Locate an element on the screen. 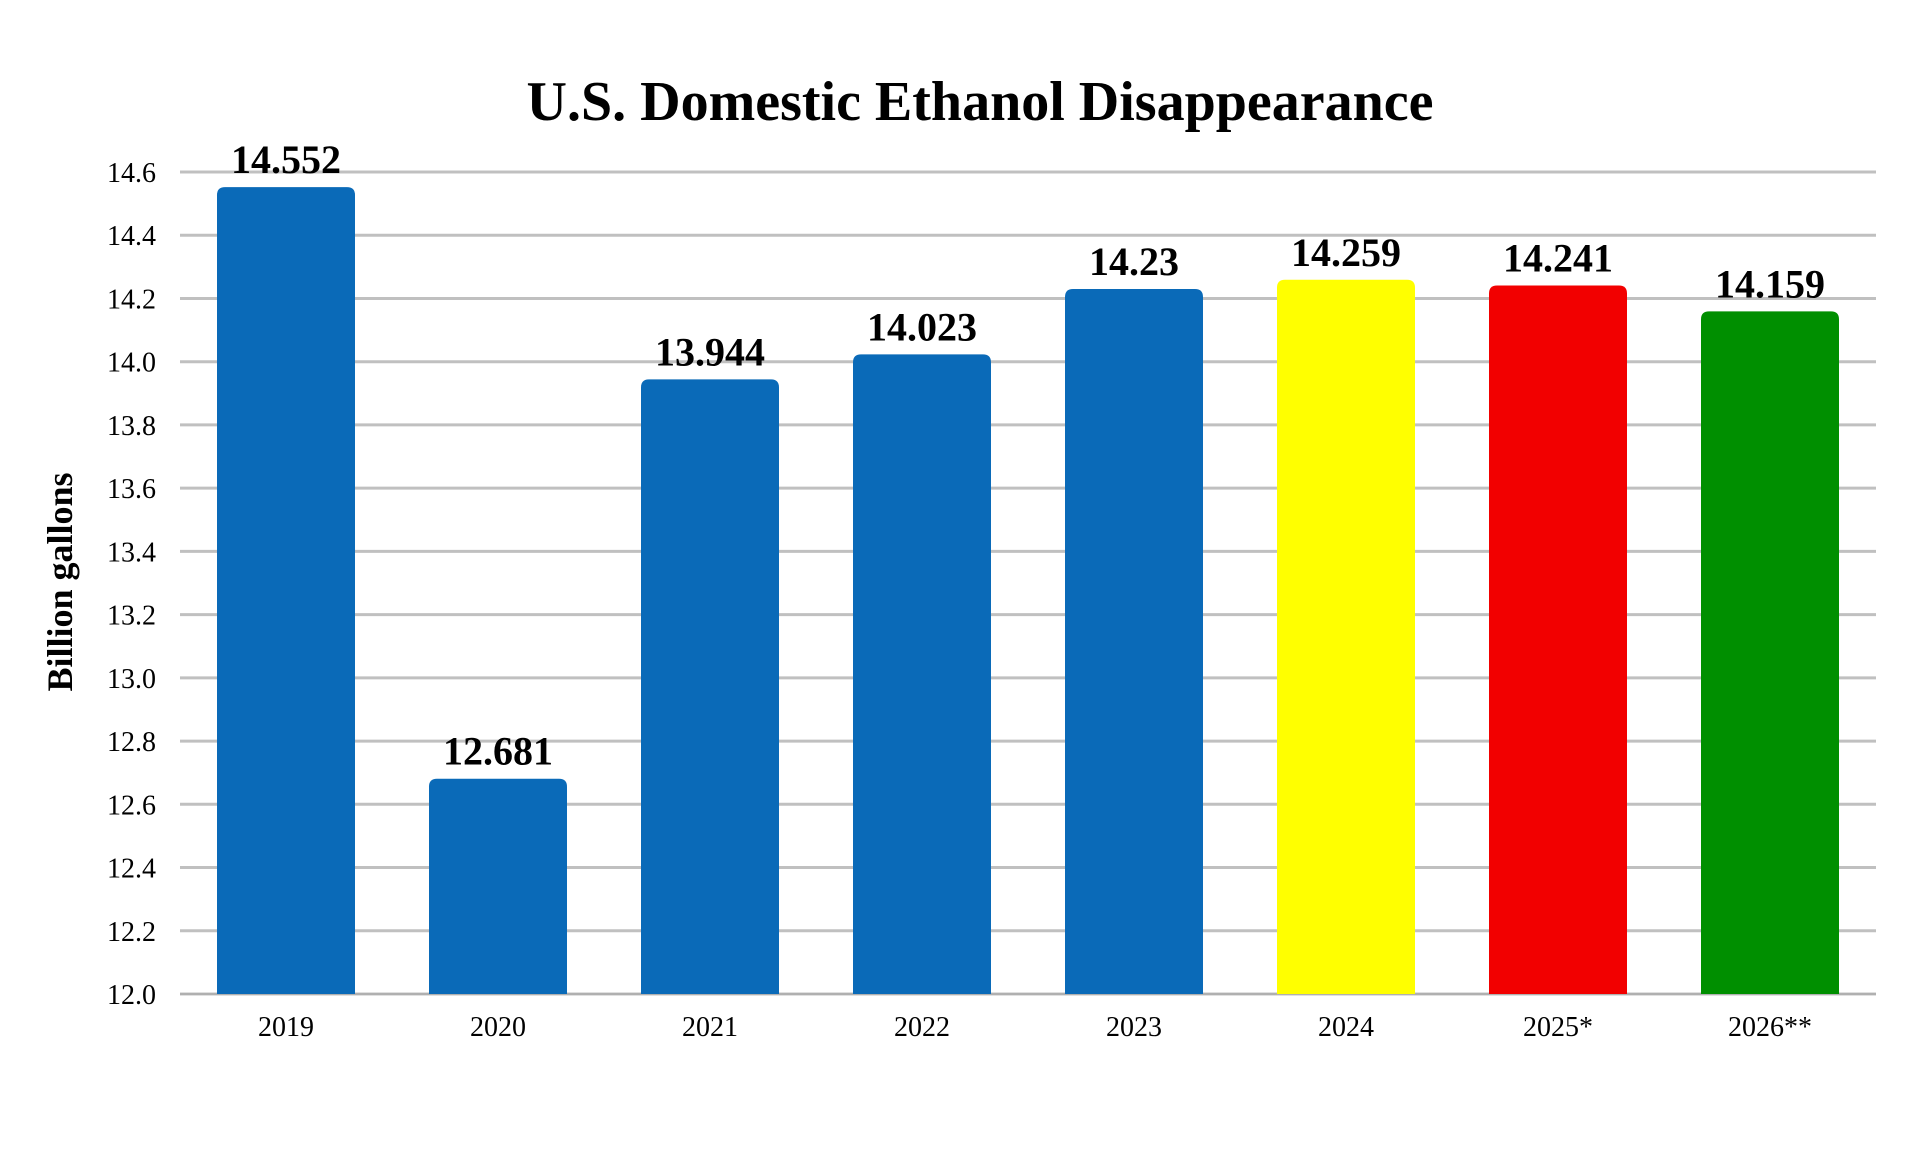  x-tick-label: 2021 is located at coordinates (710, 1027).